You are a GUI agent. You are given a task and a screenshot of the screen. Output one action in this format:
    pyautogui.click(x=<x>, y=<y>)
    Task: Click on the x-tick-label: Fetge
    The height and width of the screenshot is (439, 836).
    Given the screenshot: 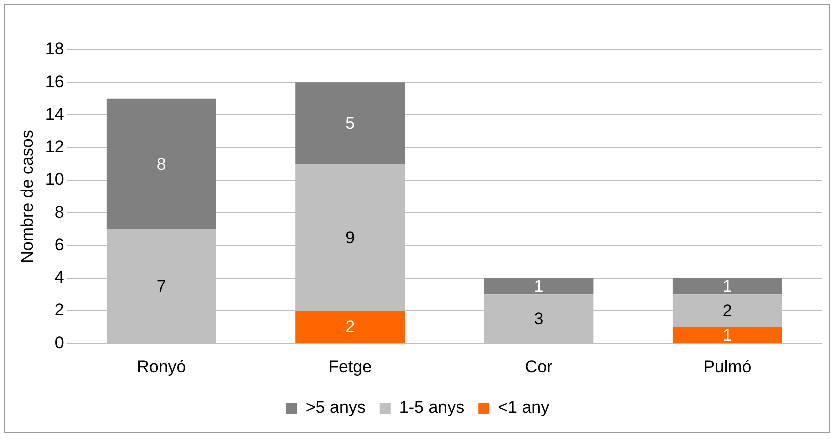 What is the action you would take?
    pyautogui.click(x=350, y=366)
    